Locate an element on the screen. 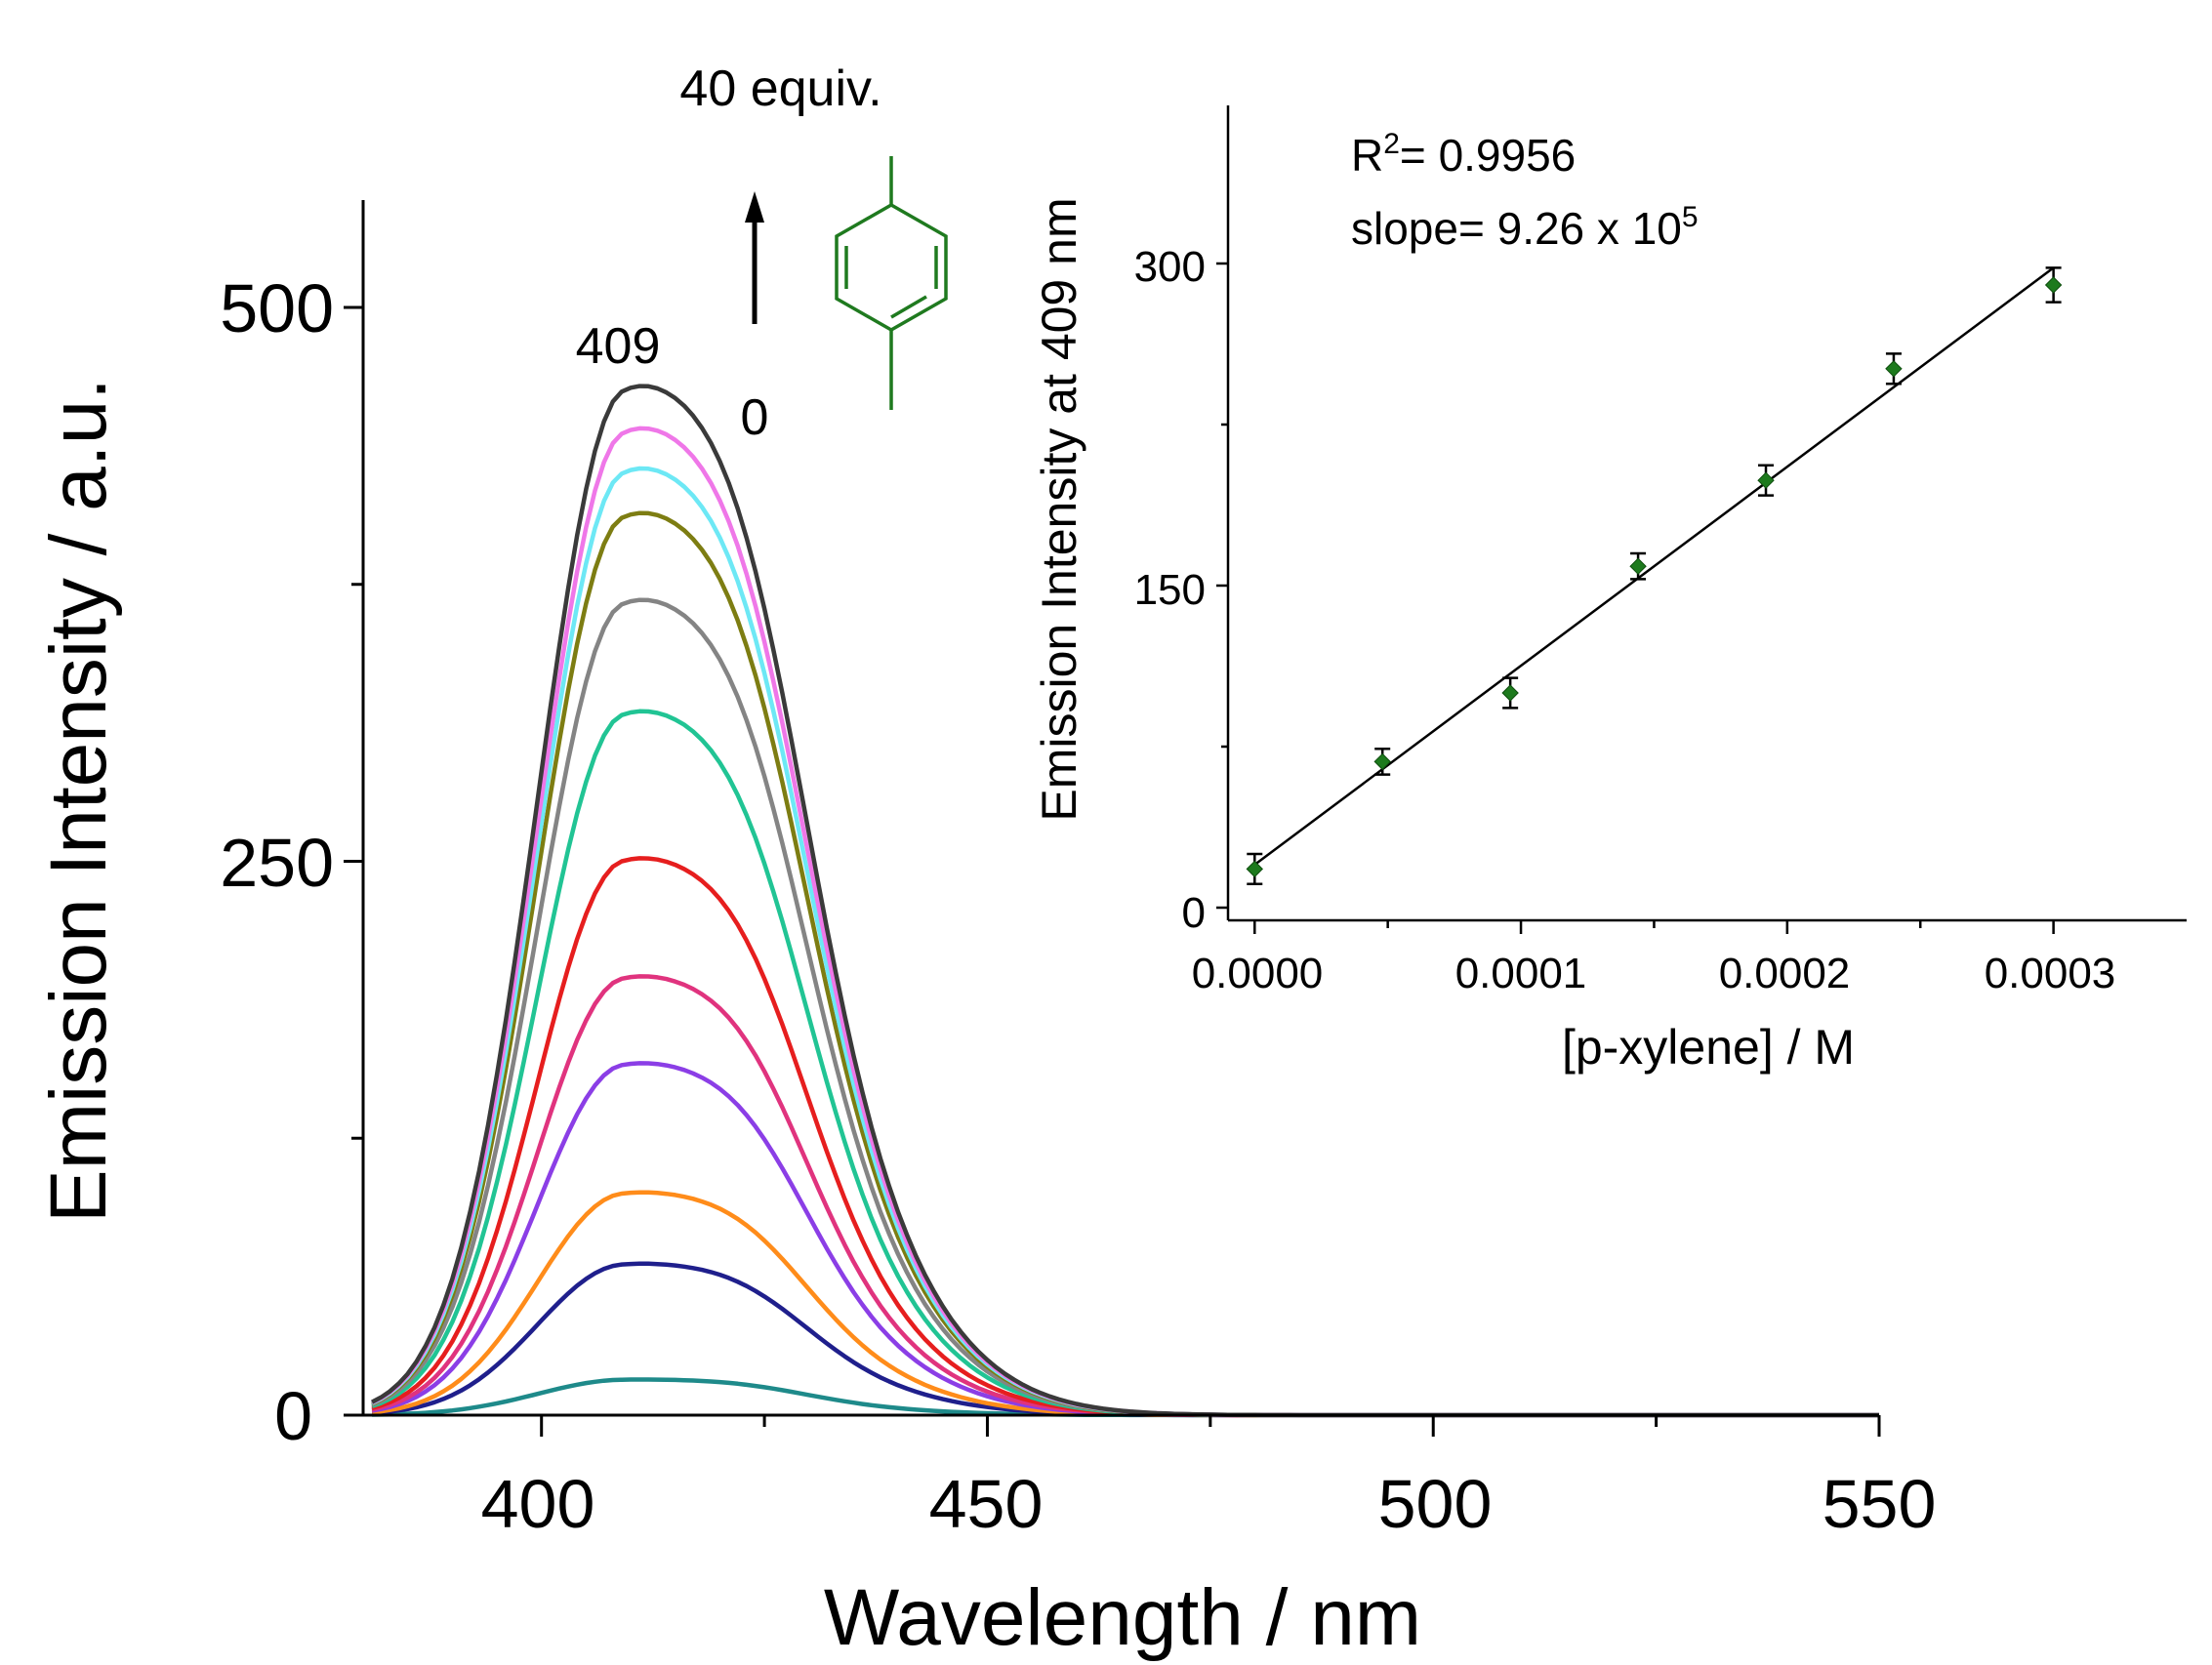 The height and width of the screenshot is (1665, 2212). arrow-top-label: 40 equiv. is located at coordinates (780, 89).